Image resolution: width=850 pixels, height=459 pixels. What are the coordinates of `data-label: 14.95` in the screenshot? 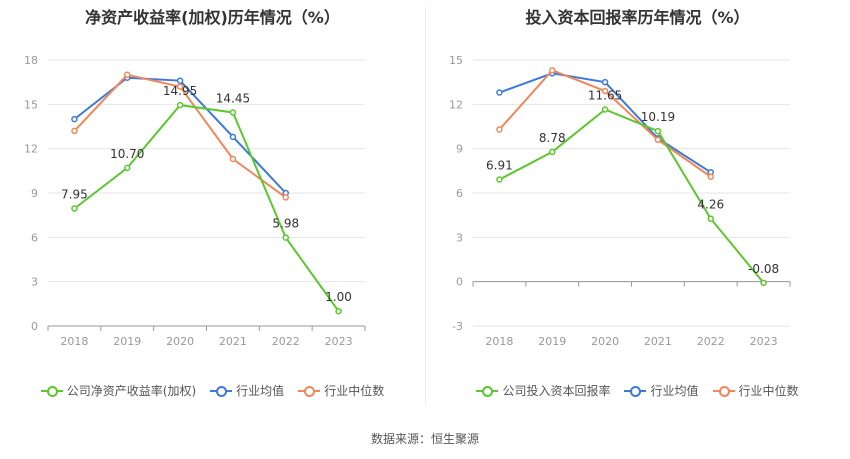 It's located at (180, 91).